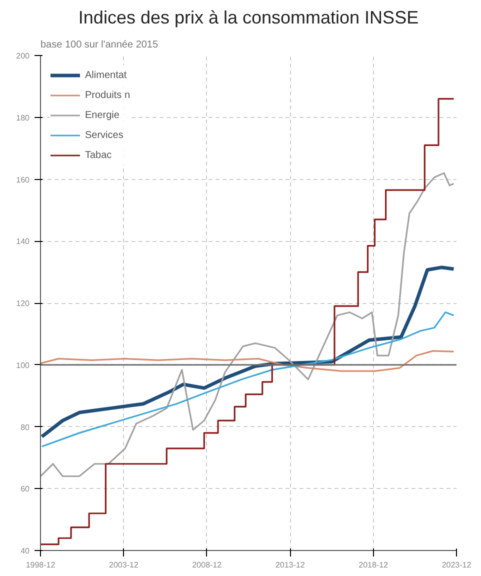 This screenshot has width=481, height=576. What do you see at coordinates (124, 565) in the screenshot?
I see `x-tick-label: 2003-12` at bounding box center [124, 565].